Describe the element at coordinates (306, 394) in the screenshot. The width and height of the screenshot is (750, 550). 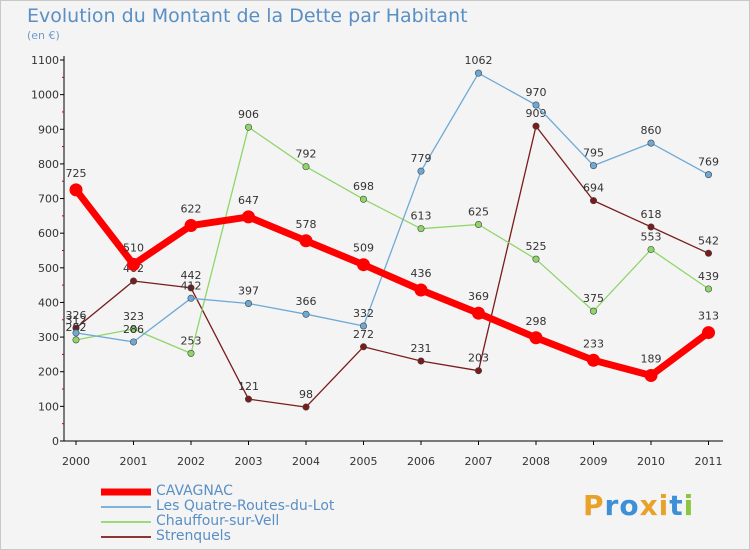
I see `data-label: 98` at that location.